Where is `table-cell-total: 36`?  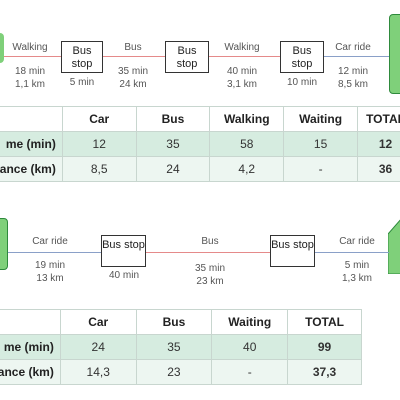 table-cell-total: 36 is located at coordinates (378, 169).